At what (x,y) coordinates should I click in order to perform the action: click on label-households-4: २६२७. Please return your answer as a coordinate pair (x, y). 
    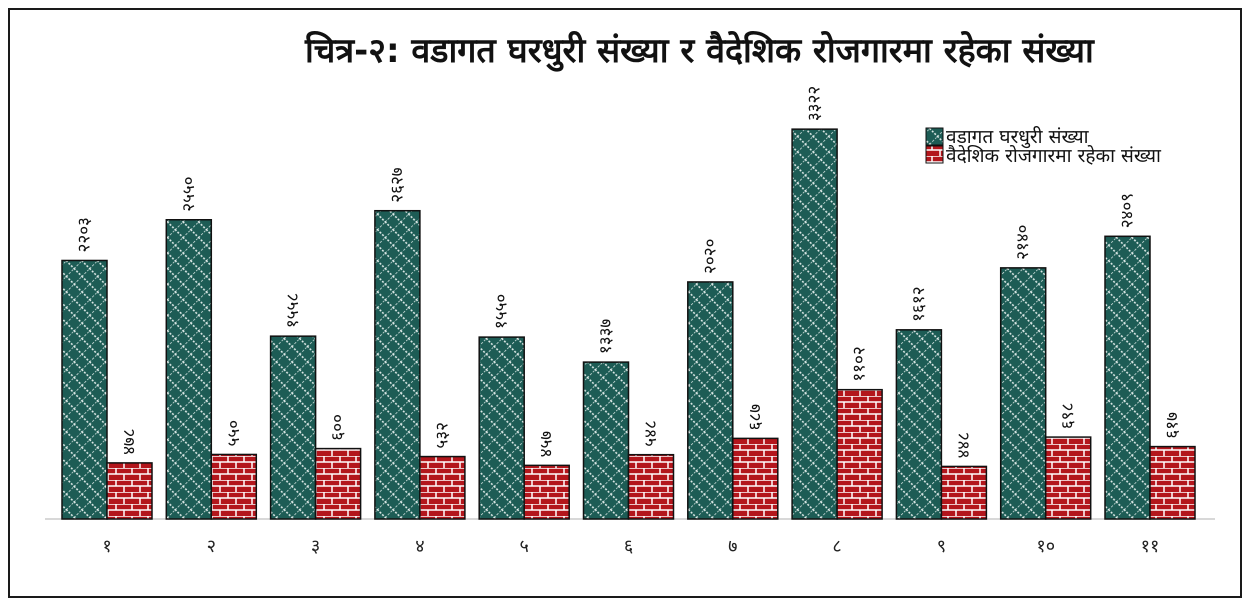
    Looking at the image, I should click on (397, 185).